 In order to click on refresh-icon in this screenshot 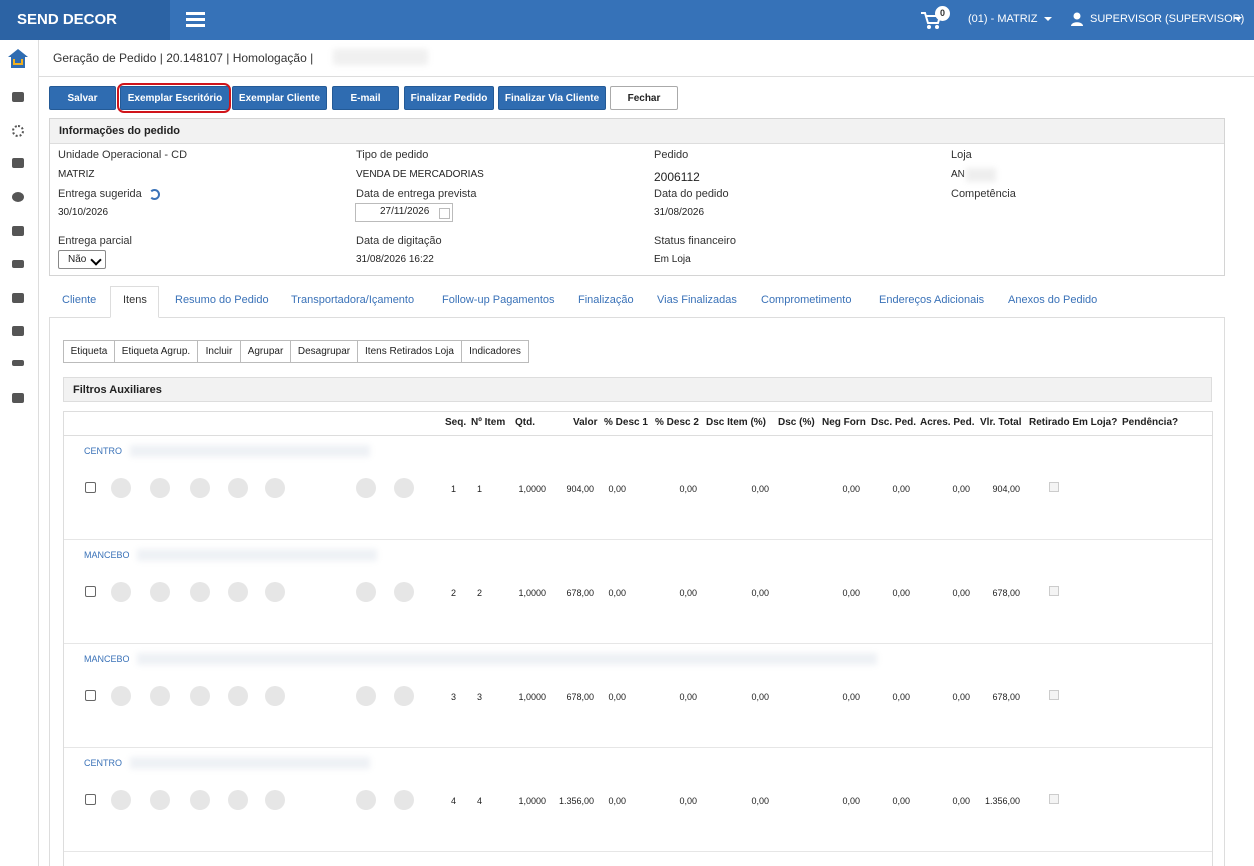, I will do `click(154, 194)`.